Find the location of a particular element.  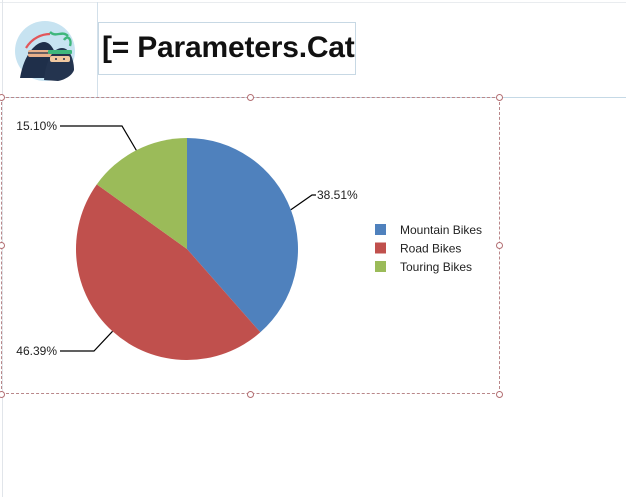

parameter-expression-text: [= Parameters.Cat is located at coordinates (228, 47).